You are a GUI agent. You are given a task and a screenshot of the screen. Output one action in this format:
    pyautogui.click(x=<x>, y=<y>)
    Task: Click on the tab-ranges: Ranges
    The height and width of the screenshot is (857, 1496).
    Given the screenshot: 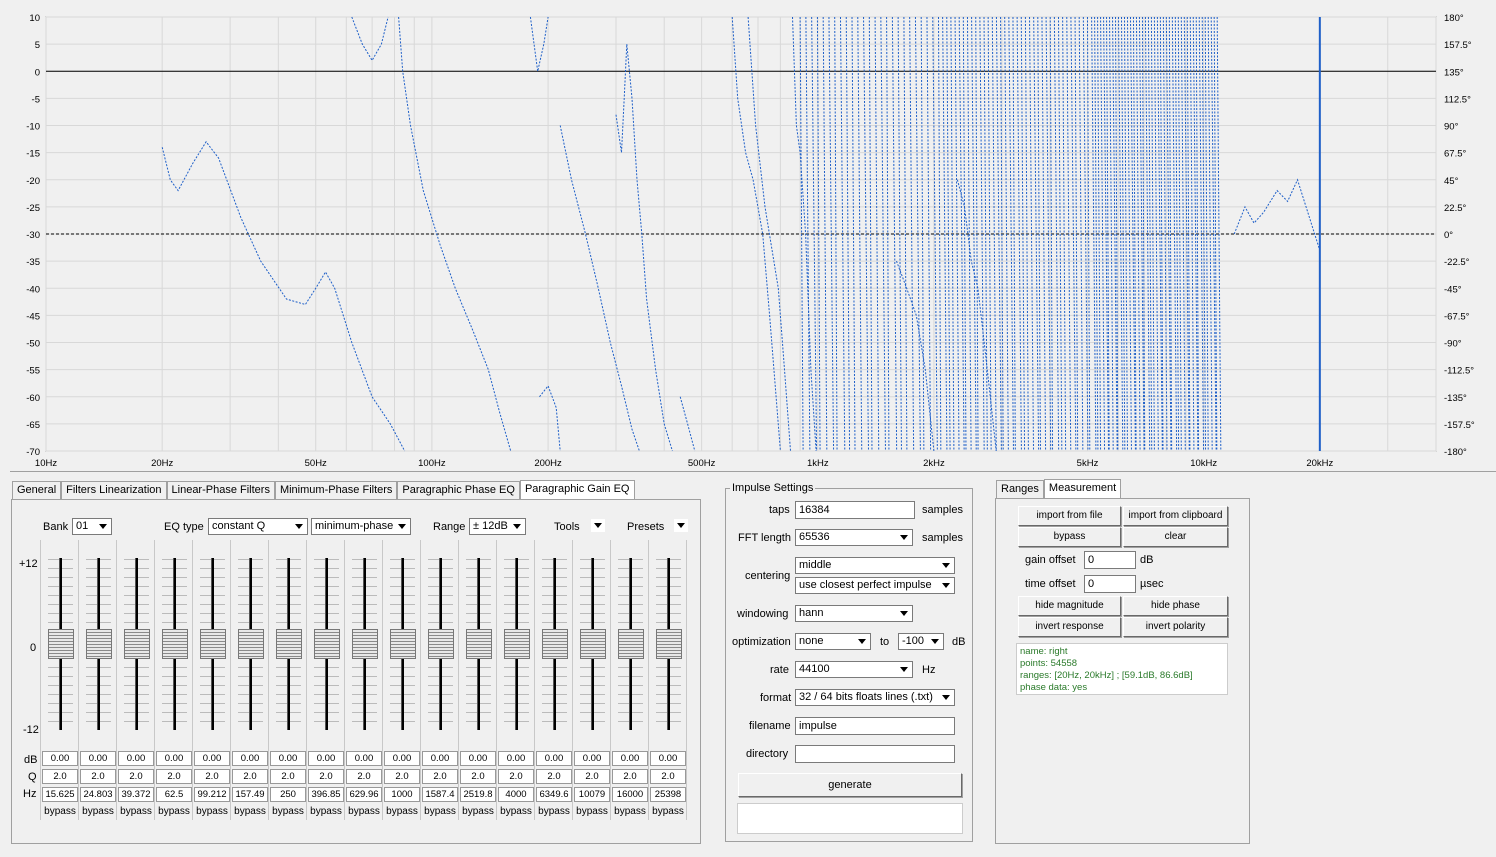 What is the action you would take?
    pyautogui.click(x=1020, y=489)
    